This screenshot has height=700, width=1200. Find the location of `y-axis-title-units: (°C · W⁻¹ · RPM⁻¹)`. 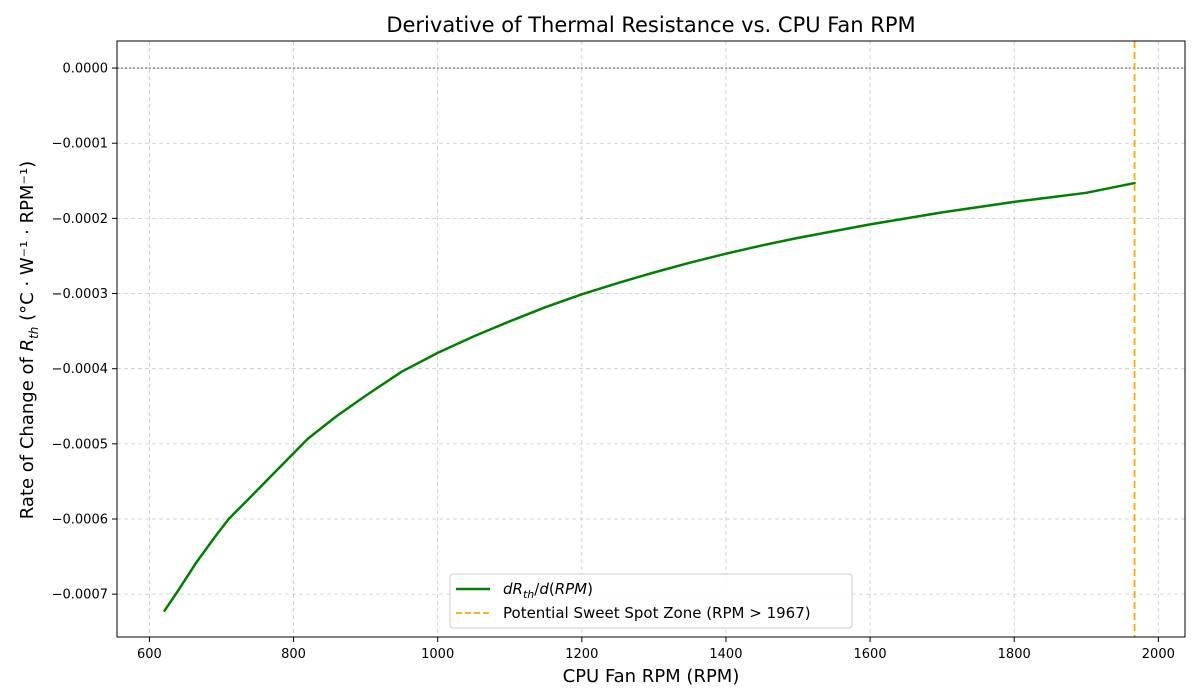

y-axis-title-units: (°C · W⁻¹ · RPM⁻¹) is located at coordinates (27, 244).